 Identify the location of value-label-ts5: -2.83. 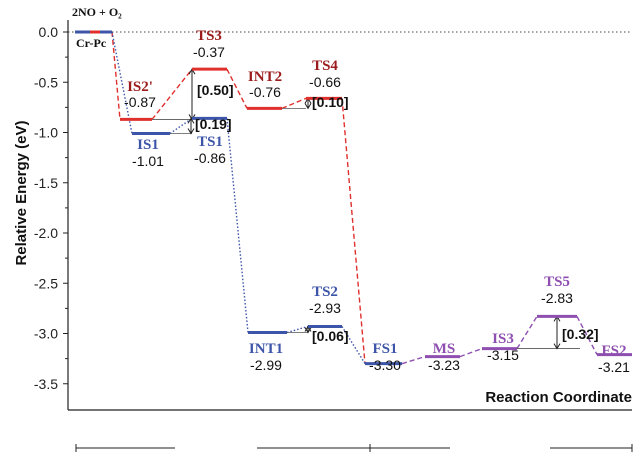
(557, 298).